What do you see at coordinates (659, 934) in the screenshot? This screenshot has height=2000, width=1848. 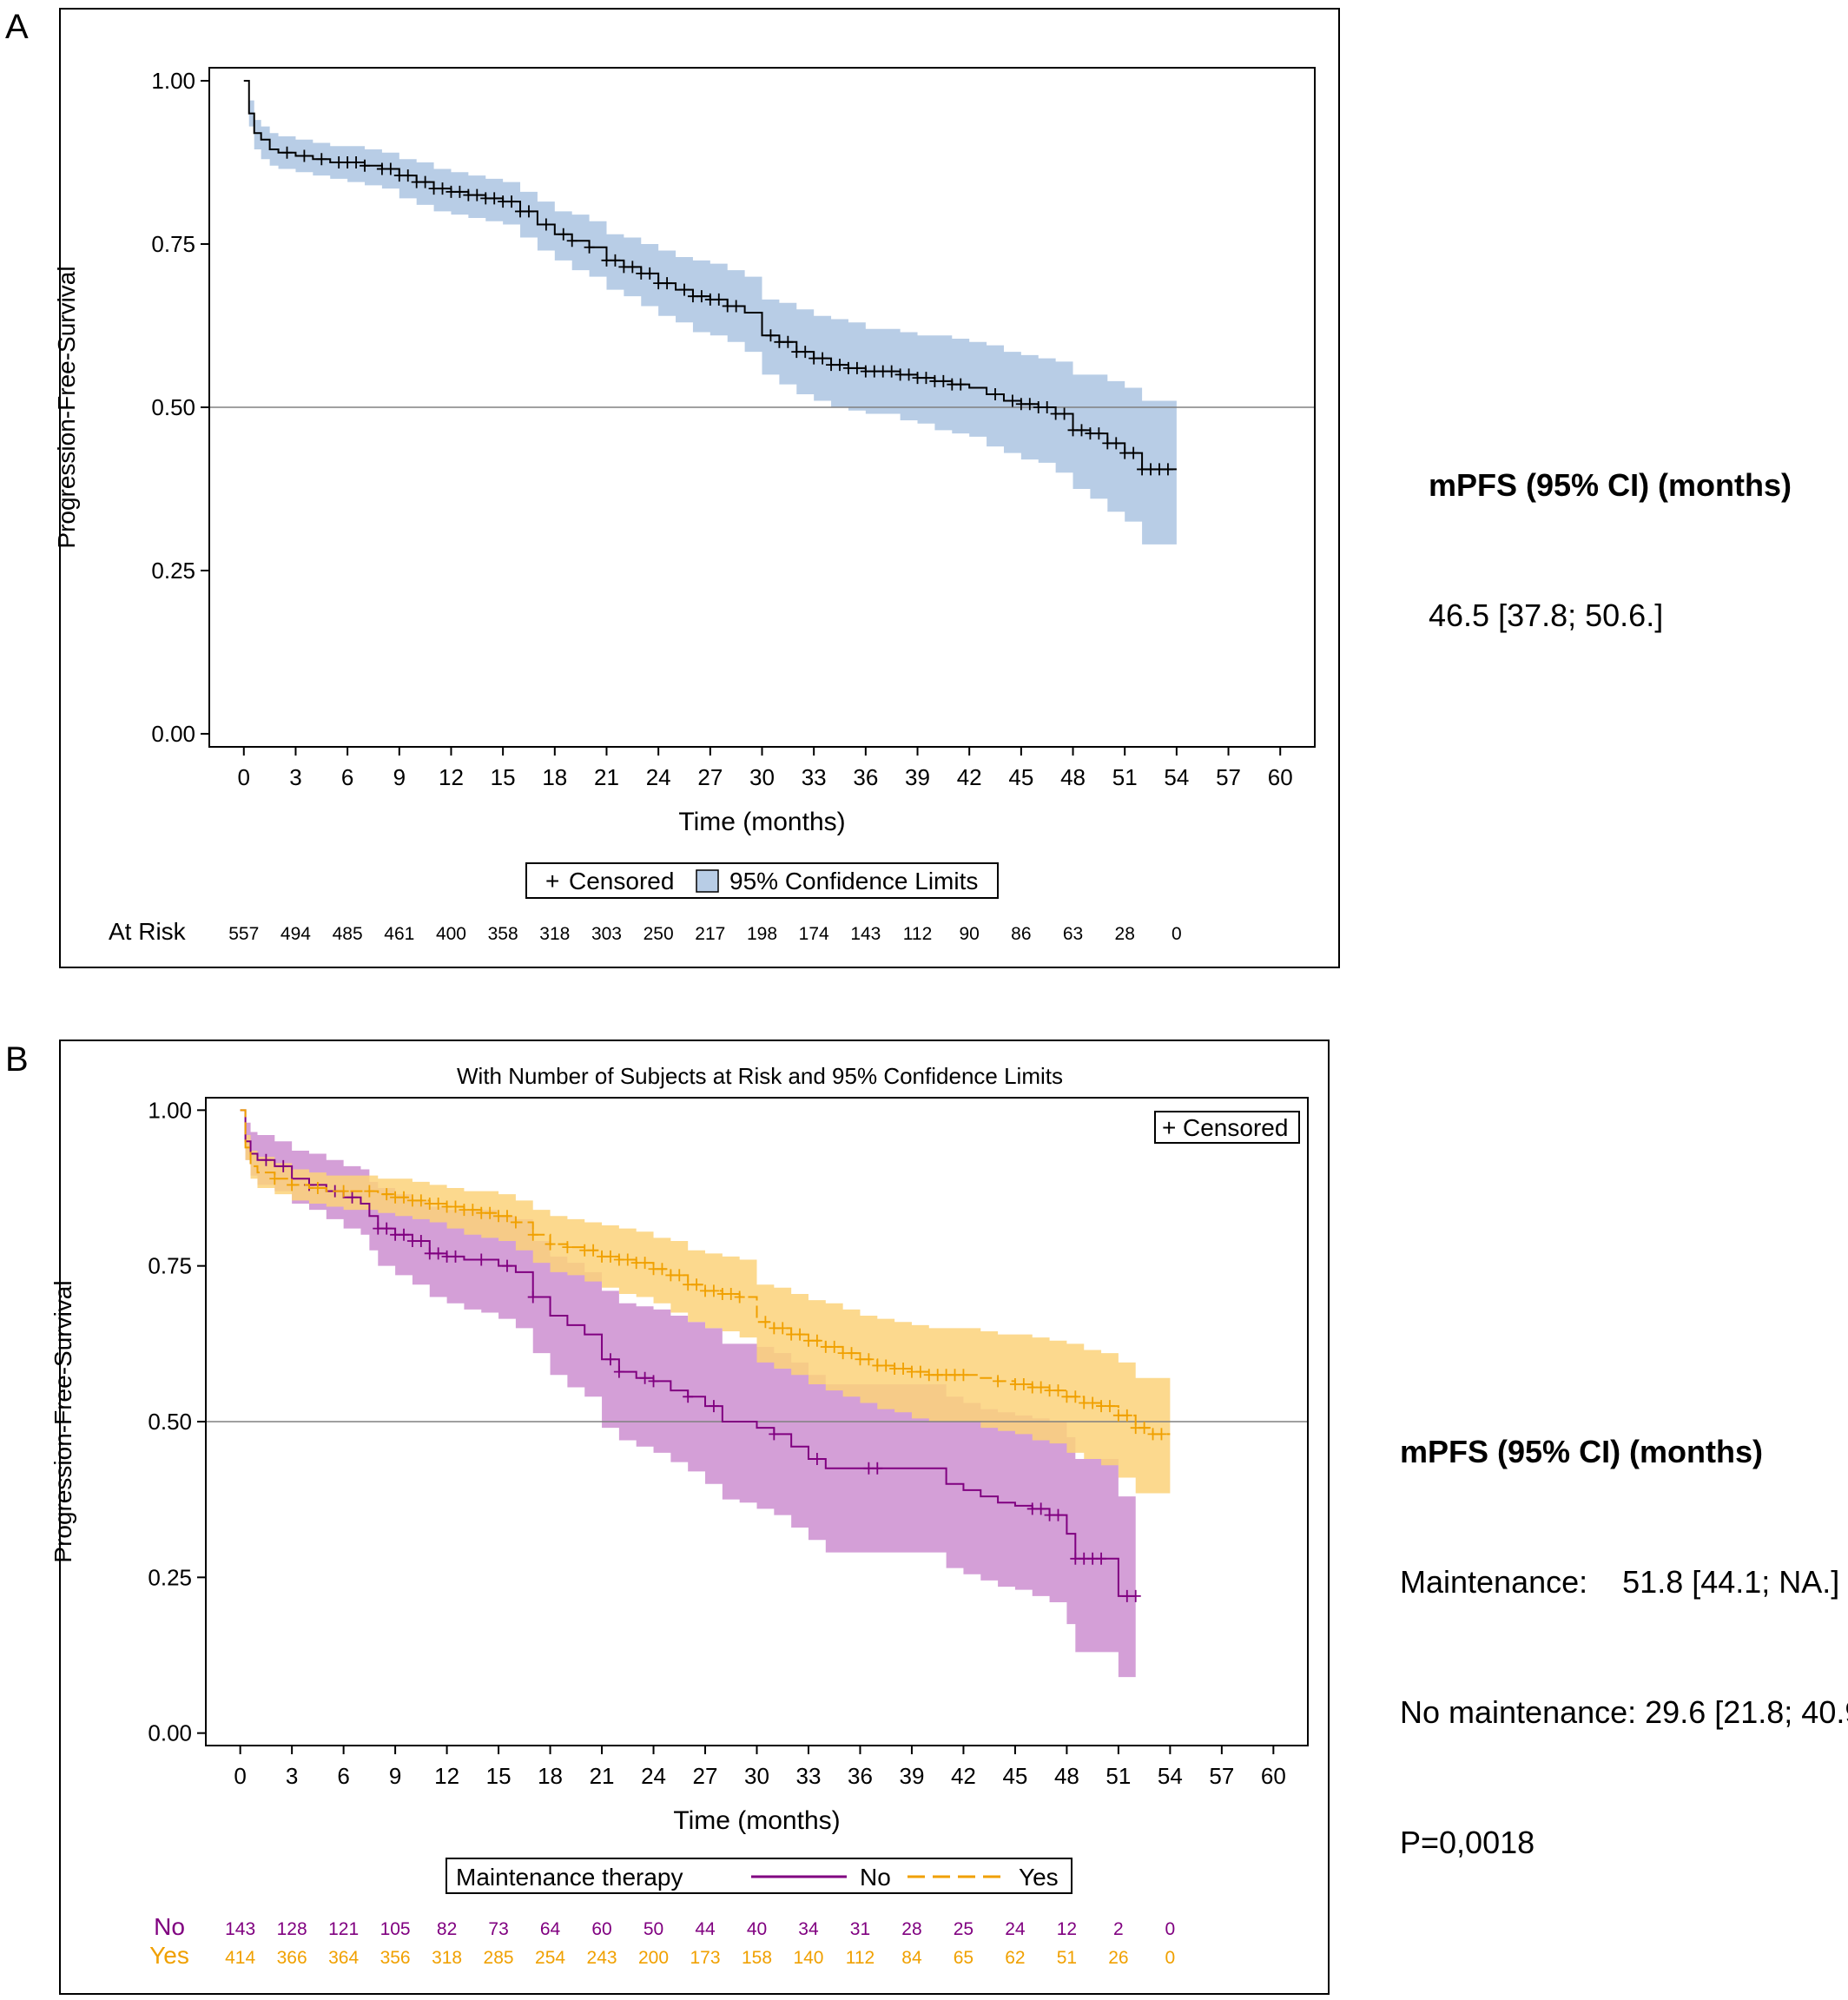 I see `at-risk-count: 250` at bounding box center [659, 934].